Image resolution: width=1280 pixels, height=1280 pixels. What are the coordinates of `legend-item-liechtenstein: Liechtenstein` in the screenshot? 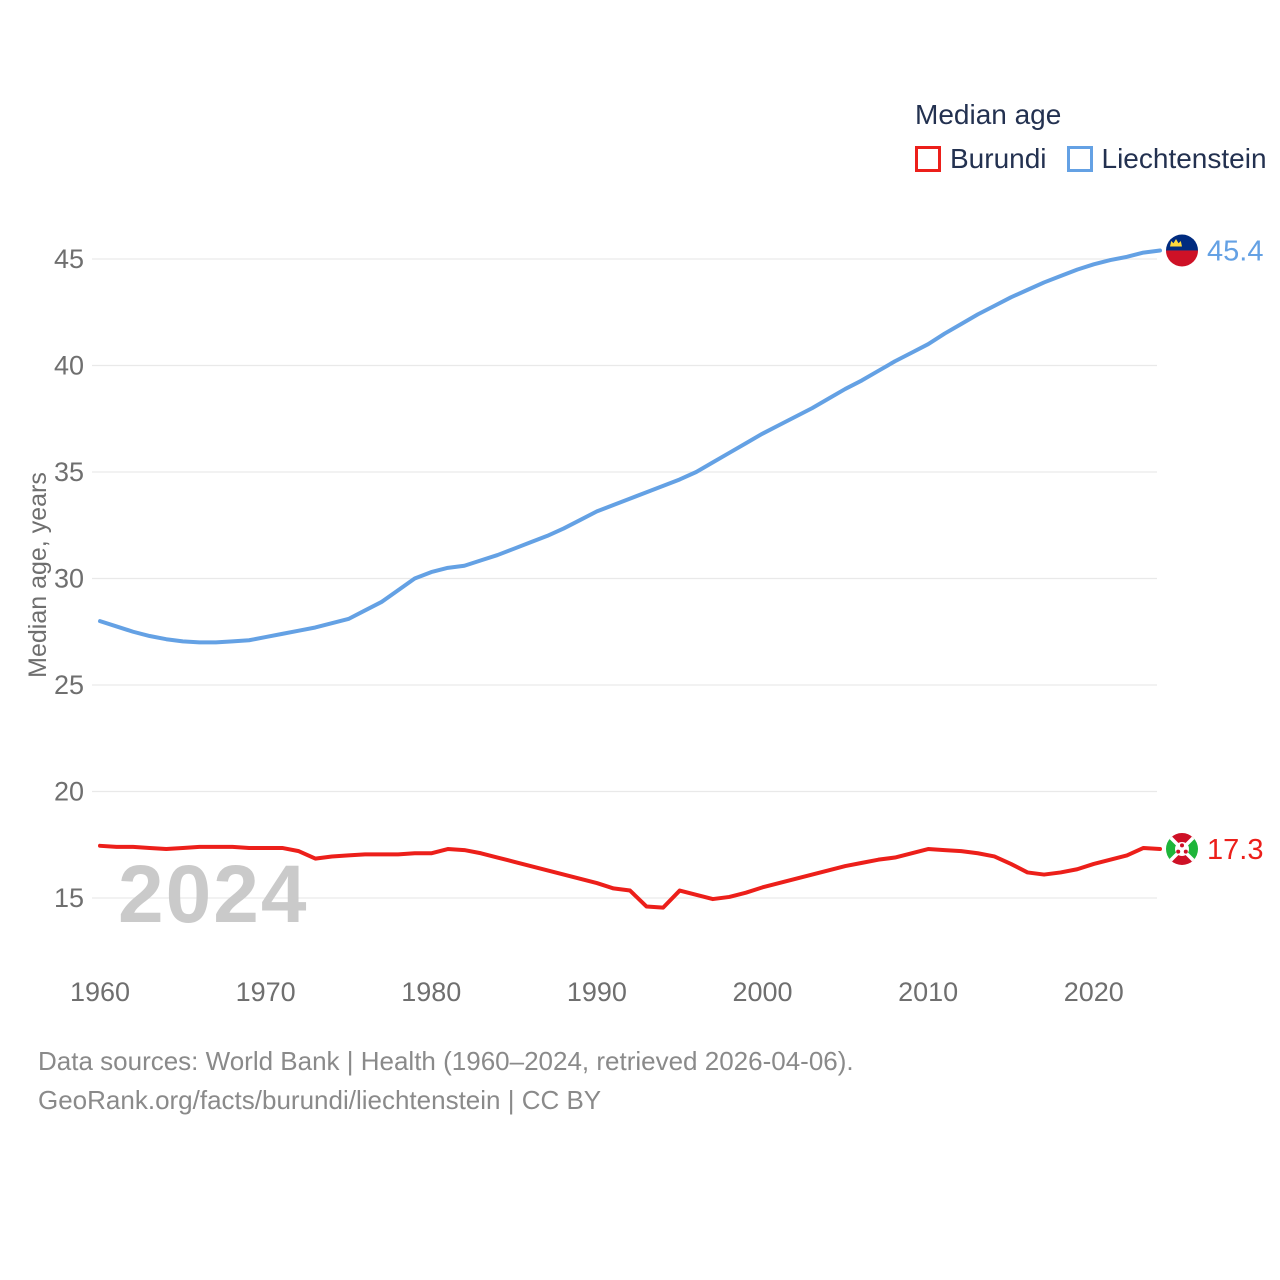 It's located at (1166, 159).